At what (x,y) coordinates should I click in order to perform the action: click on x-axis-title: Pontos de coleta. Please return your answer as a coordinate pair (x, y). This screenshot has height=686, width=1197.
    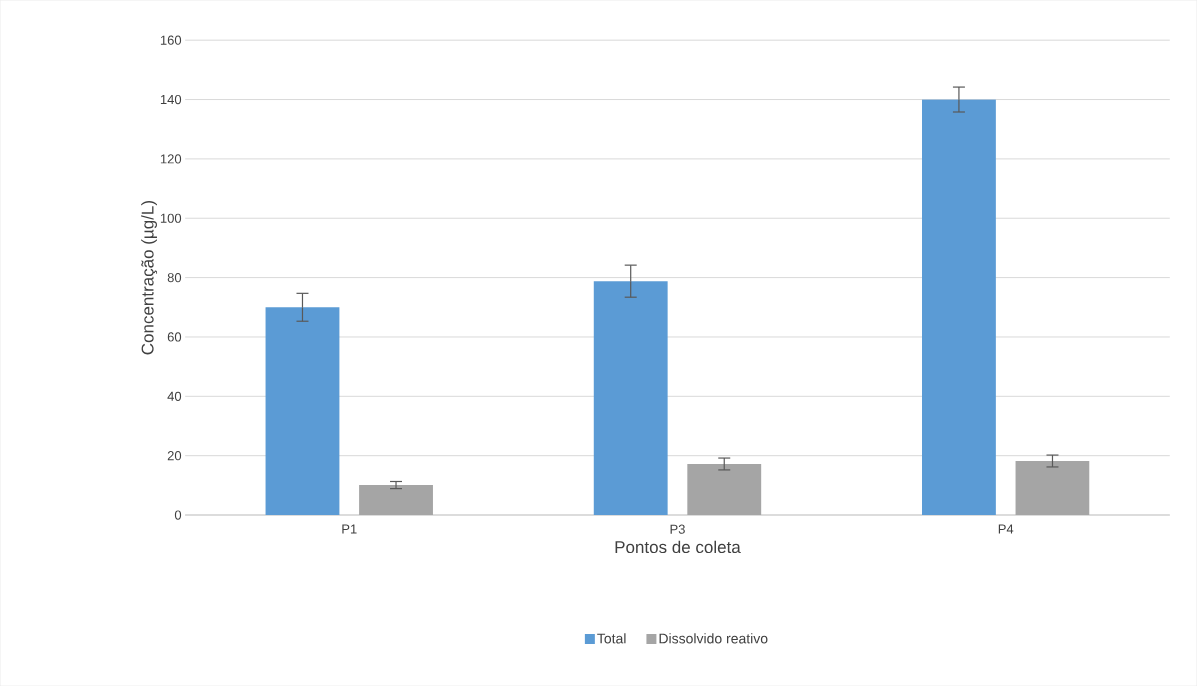
    Looking at the image, I should click on (678, 547).